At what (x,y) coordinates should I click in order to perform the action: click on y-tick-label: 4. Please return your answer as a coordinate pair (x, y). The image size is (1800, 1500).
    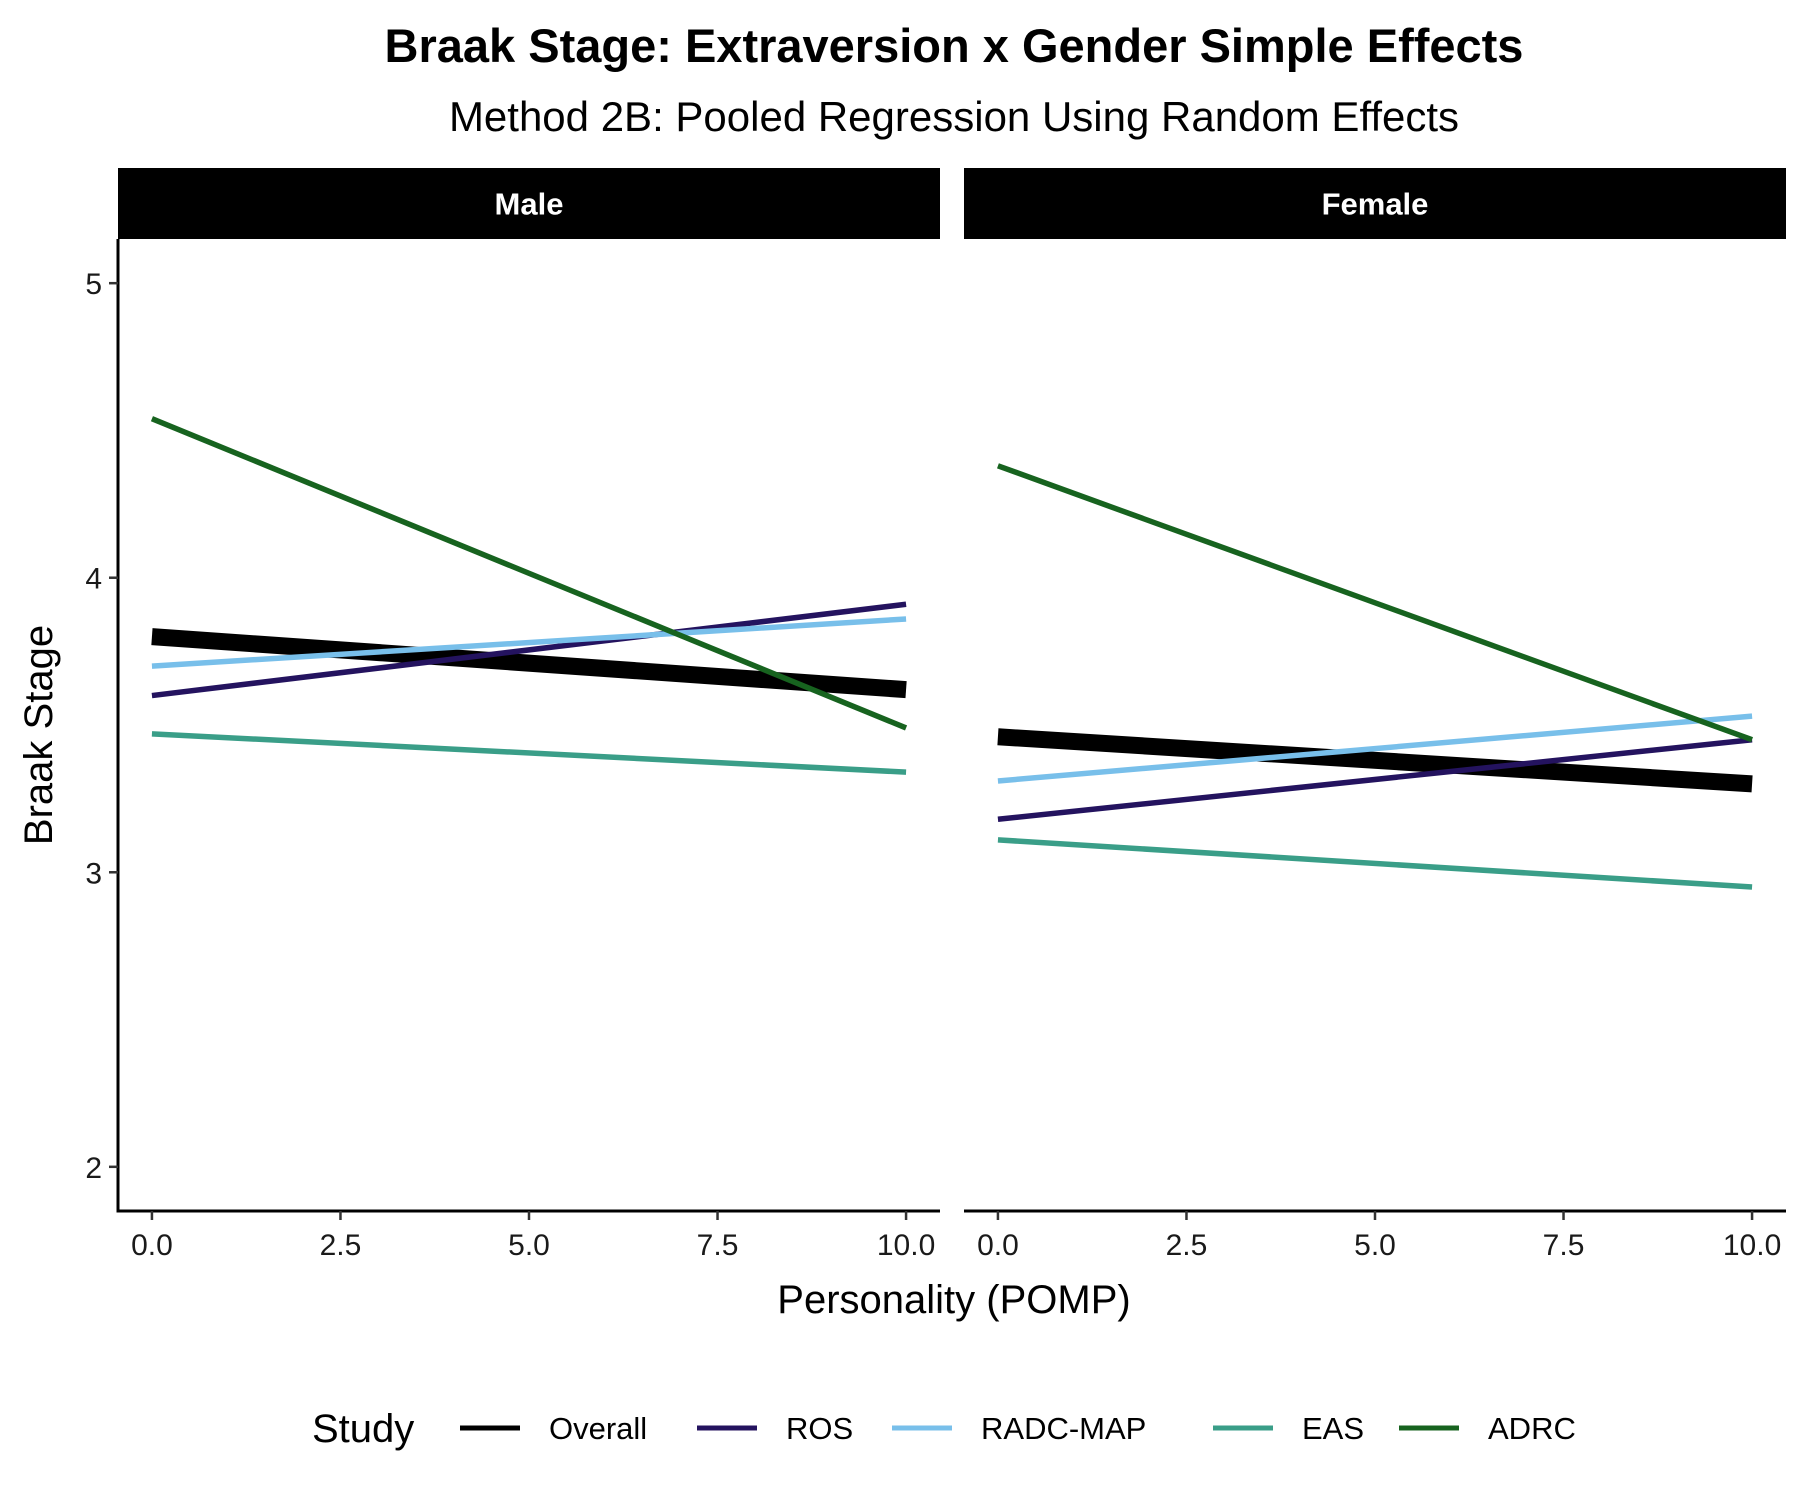
    Looking at the image, I should click on (93, 579).